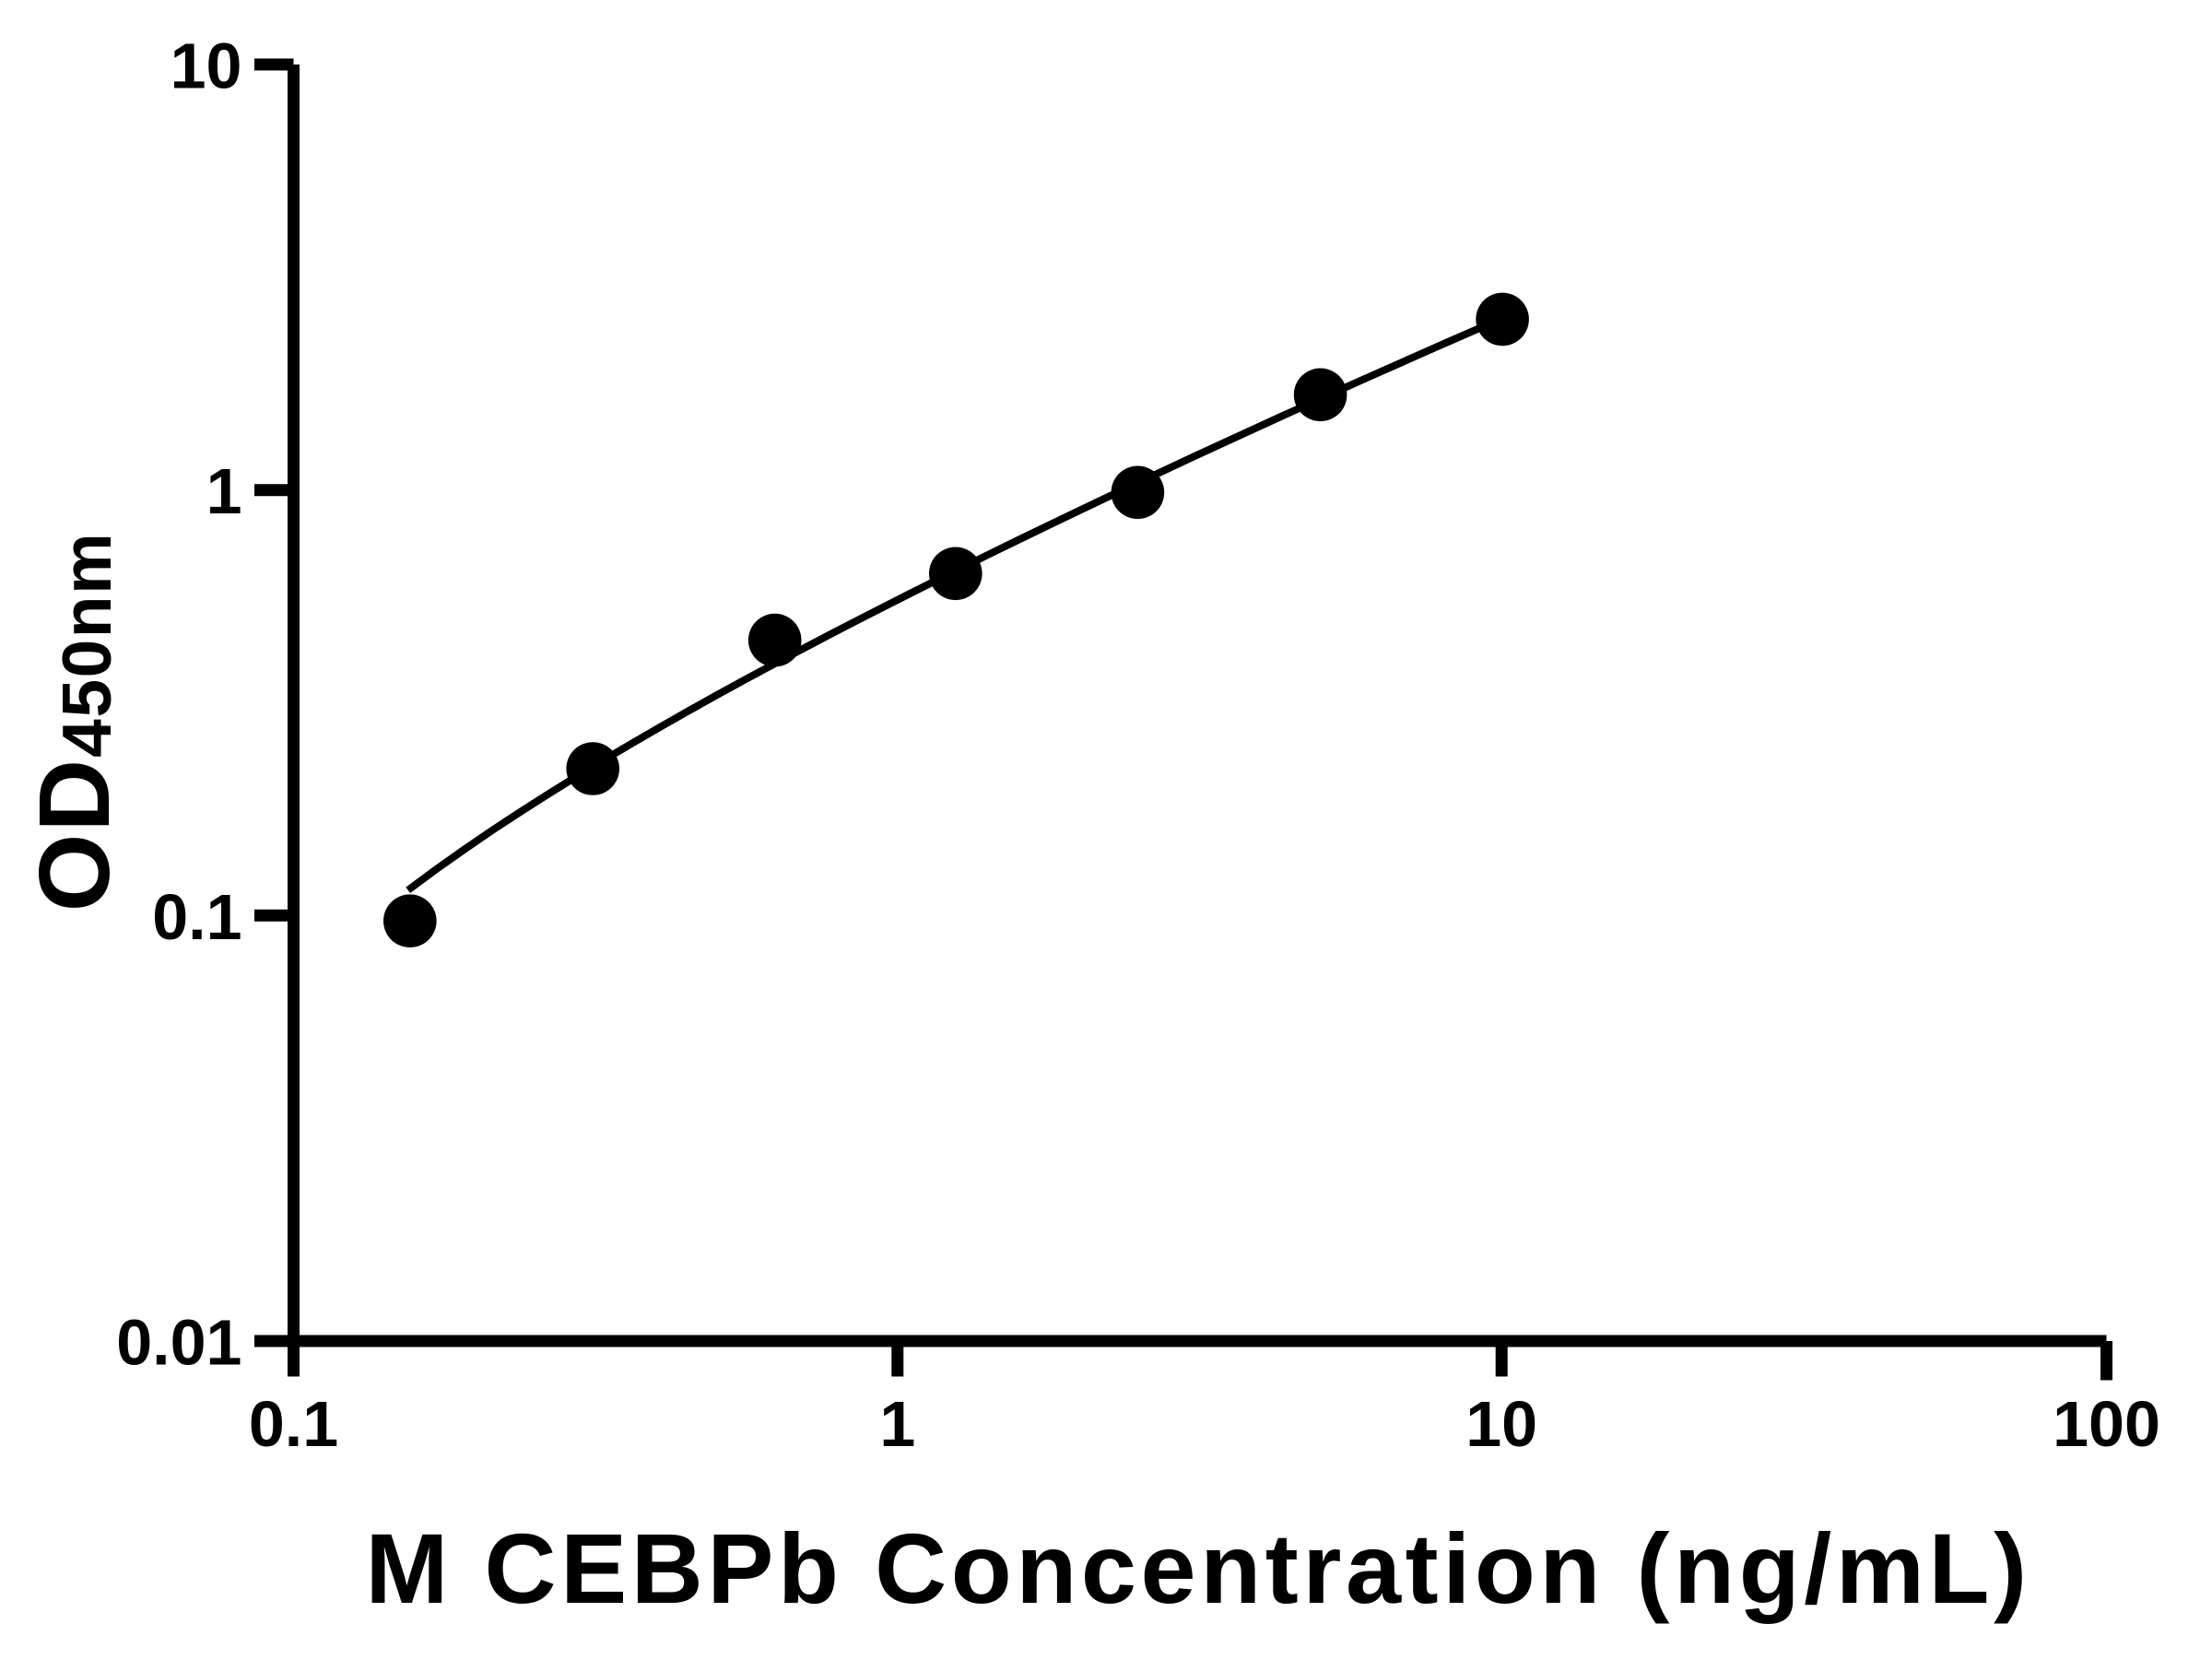 The image size is (2212, 1659). What do you see at coordinates (178, 1343) in the screenshot?
I see `svg-text: 0.01` at bounding box center [178, 1343].